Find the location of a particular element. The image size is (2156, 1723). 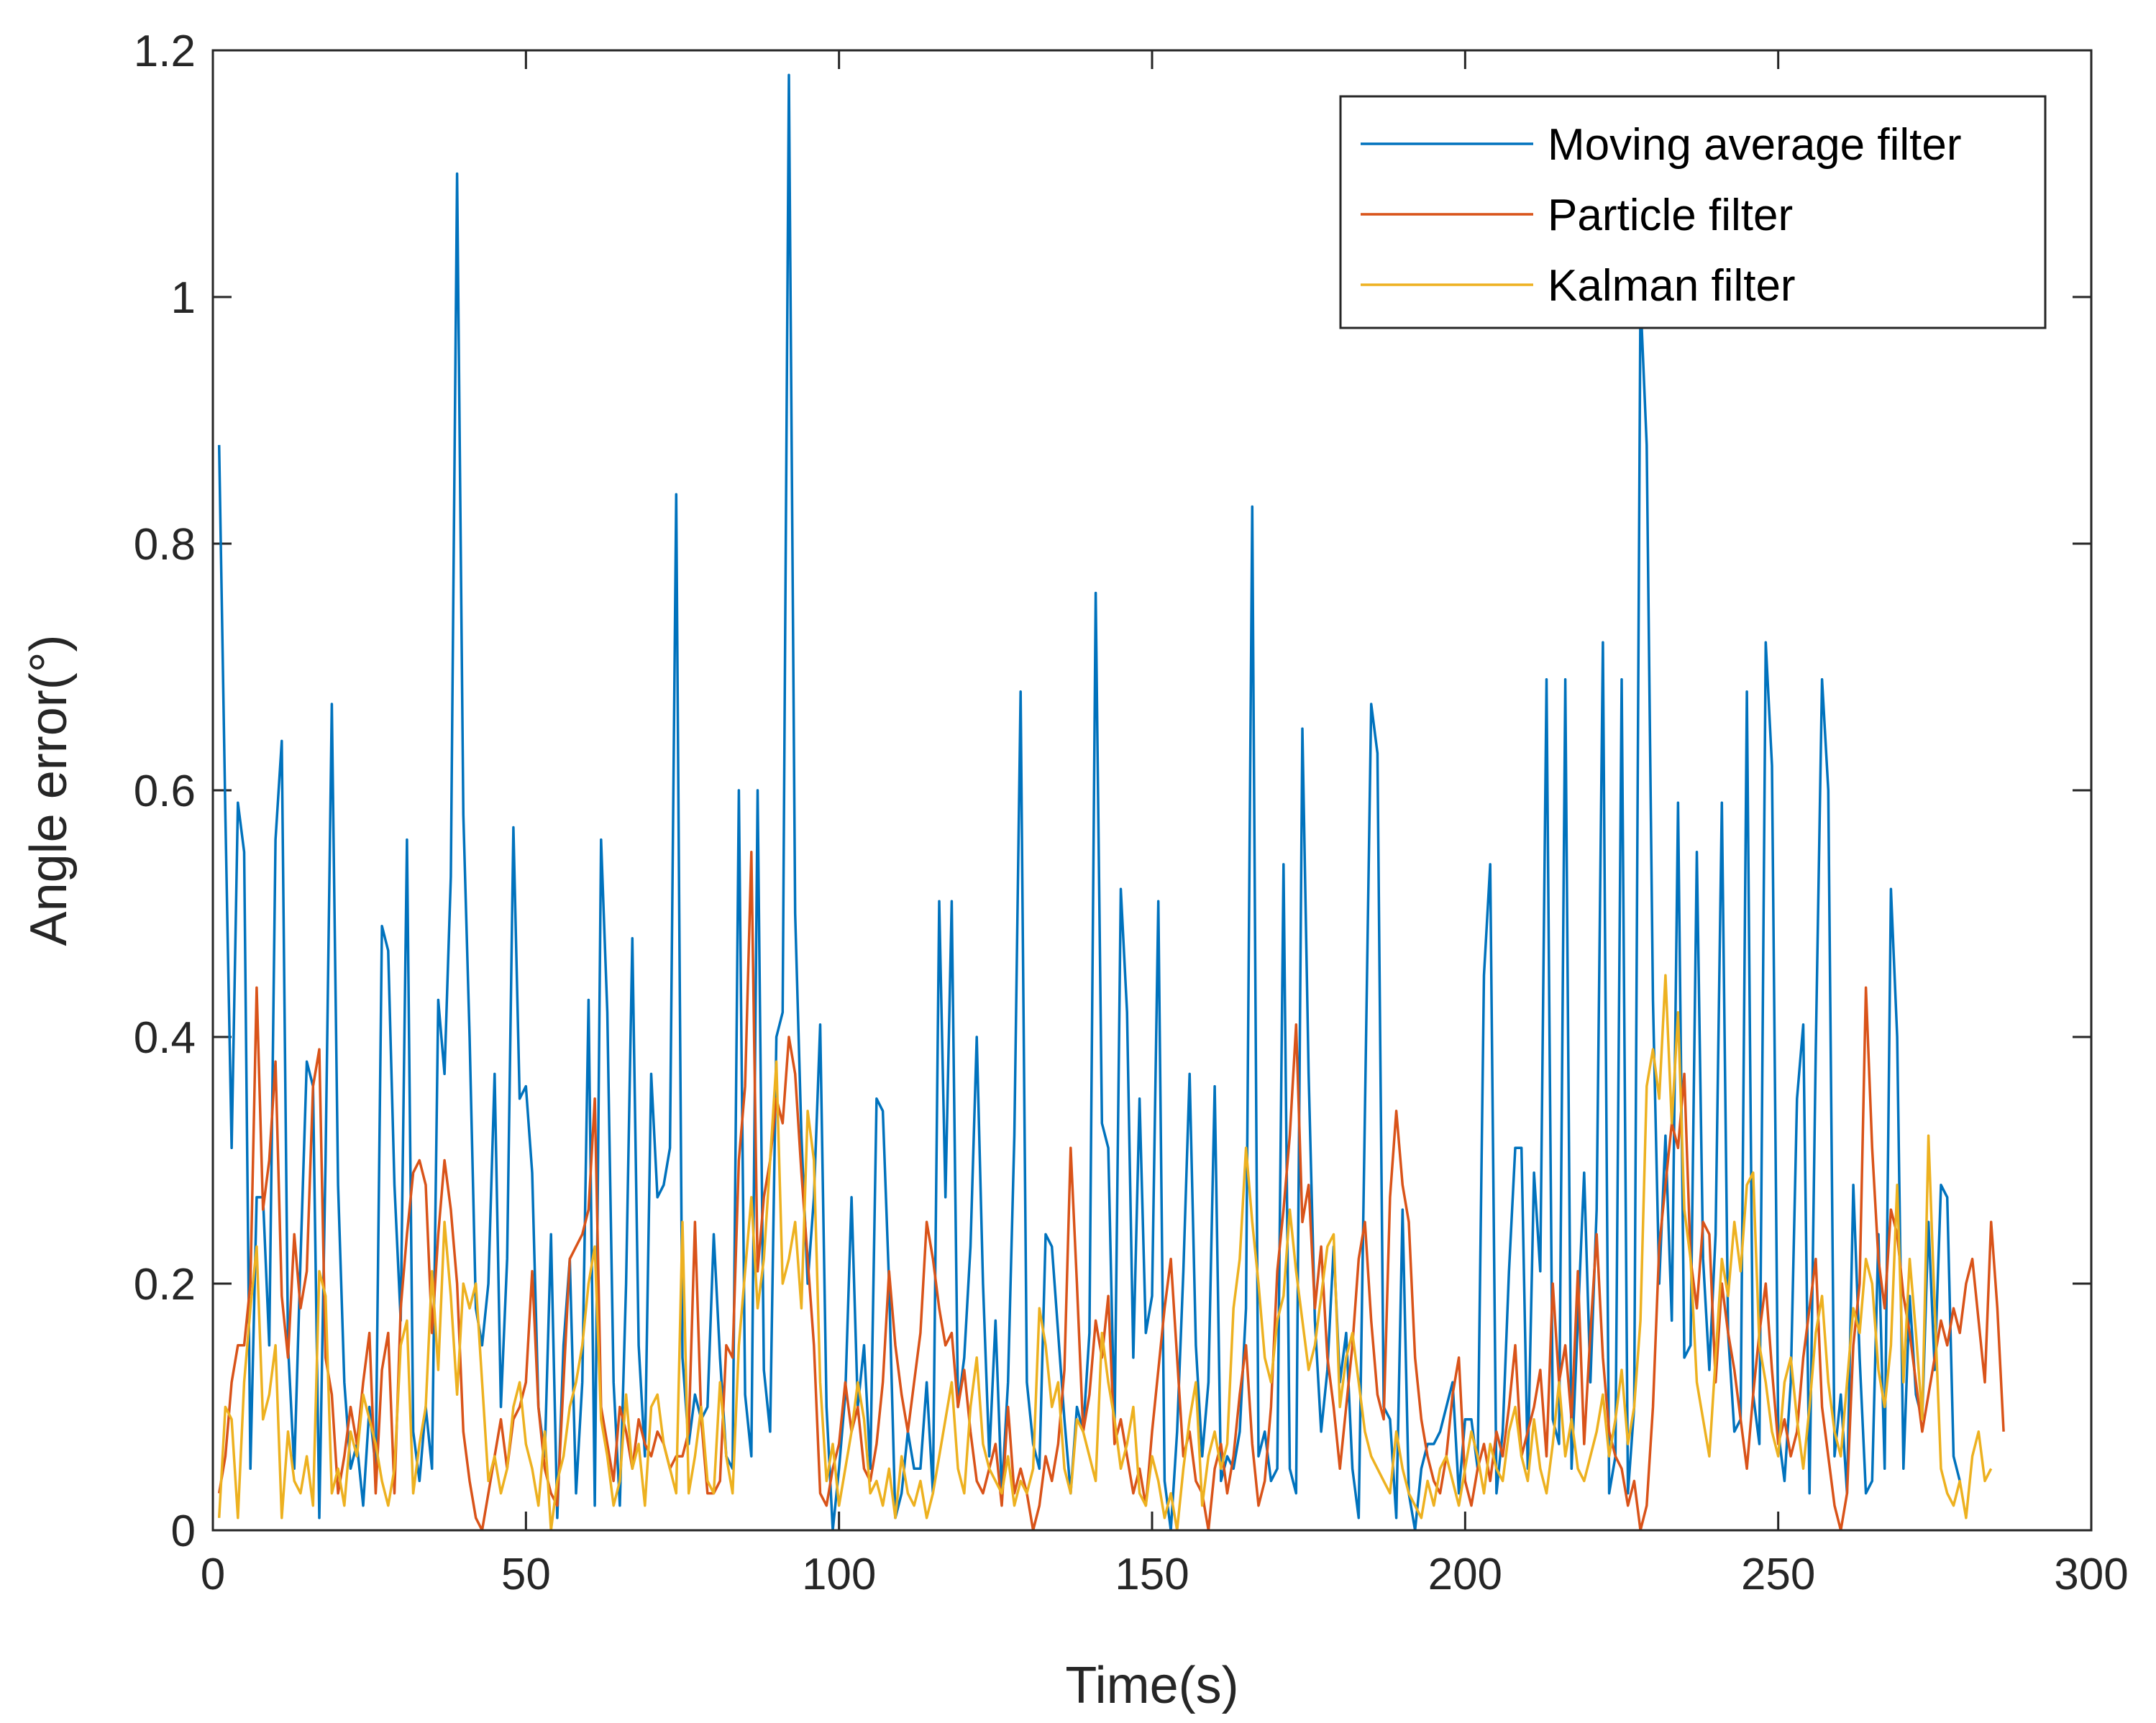

y-tick-label: 0.8 is located at coordinates (165, 545).